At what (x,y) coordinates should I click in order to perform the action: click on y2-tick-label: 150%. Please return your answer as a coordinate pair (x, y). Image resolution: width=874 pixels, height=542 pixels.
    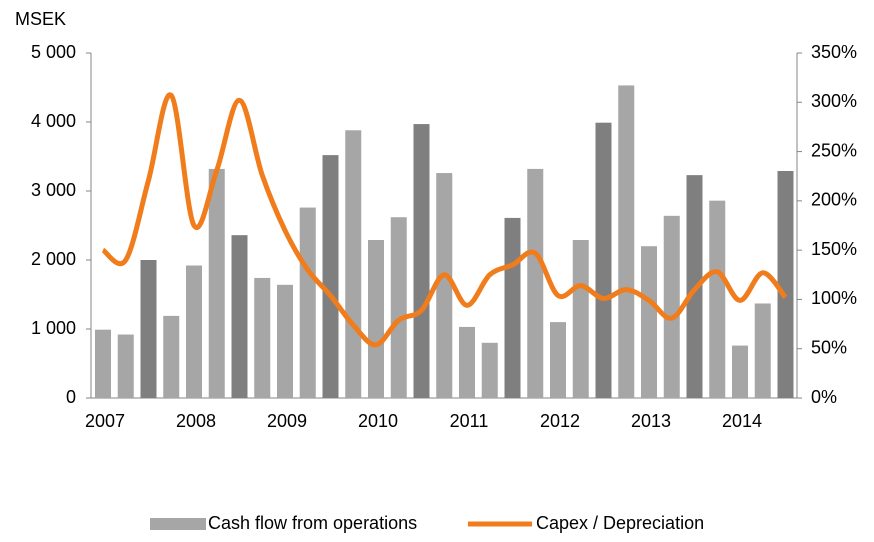
    Looking at the image, I should click on (834, 249).